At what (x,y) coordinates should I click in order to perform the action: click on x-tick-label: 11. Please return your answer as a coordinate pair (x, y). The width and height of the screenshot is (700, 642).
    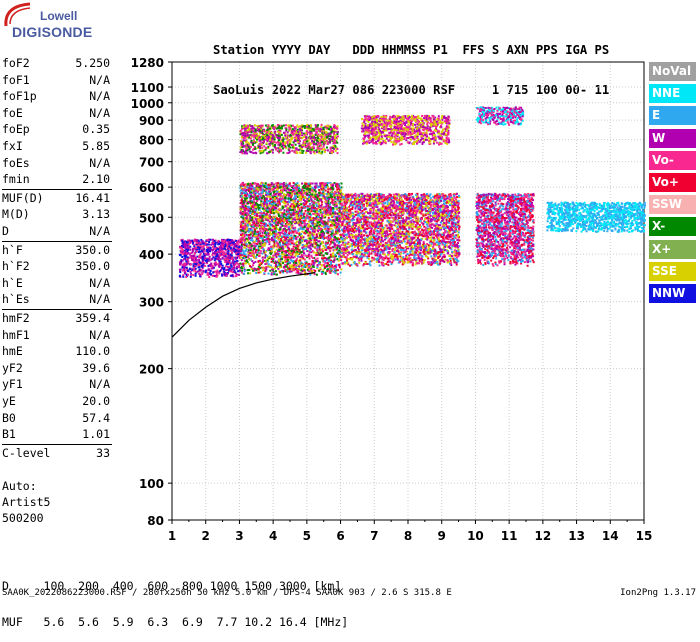
    Looking at the image, I should click on (509, 536).